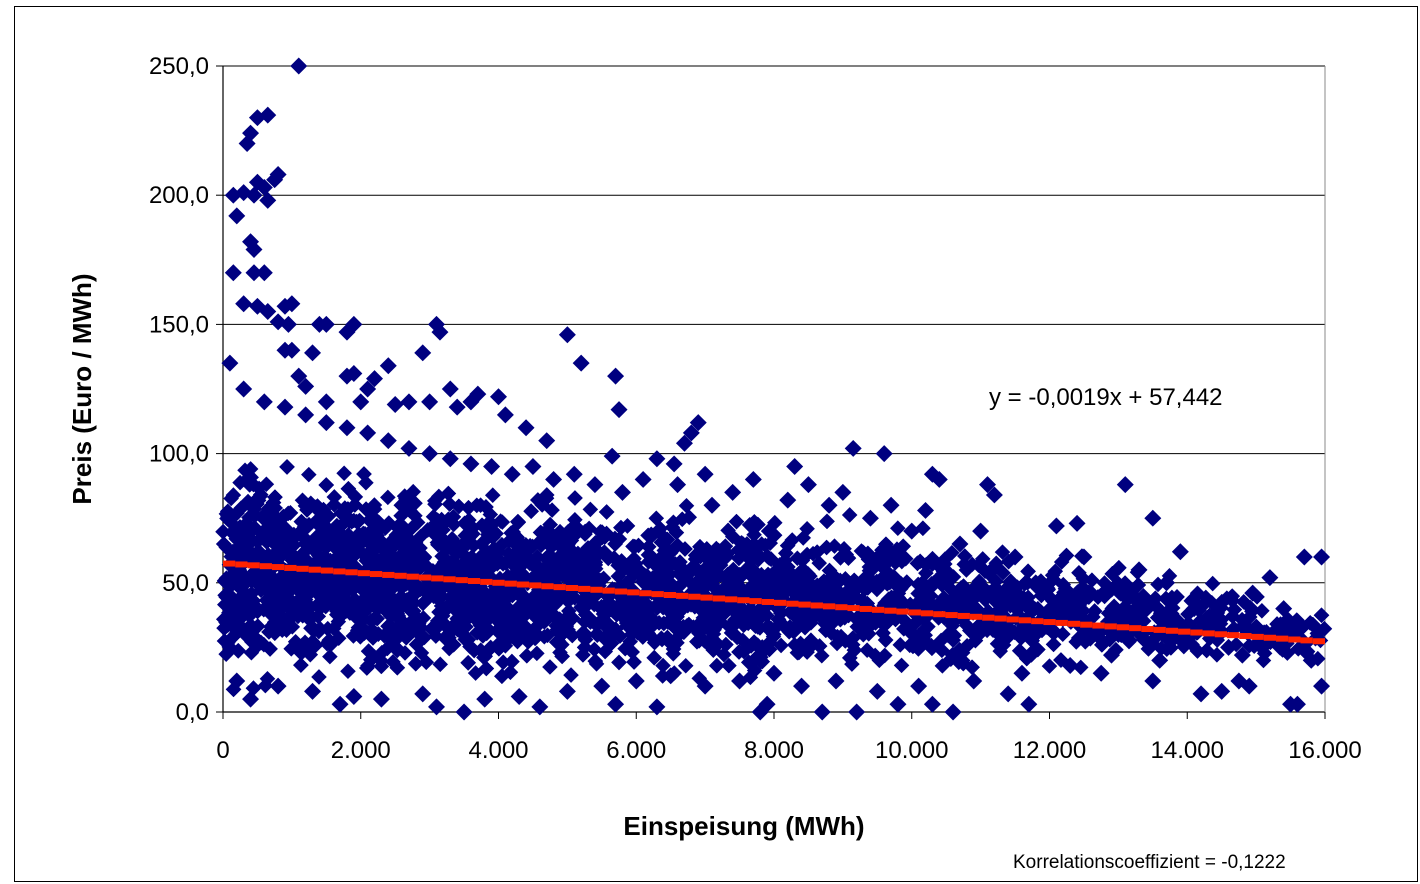  Describe the element at coordinates (179, 324) in the screenshot. I see `y-tick-label: 150,0` at that location.